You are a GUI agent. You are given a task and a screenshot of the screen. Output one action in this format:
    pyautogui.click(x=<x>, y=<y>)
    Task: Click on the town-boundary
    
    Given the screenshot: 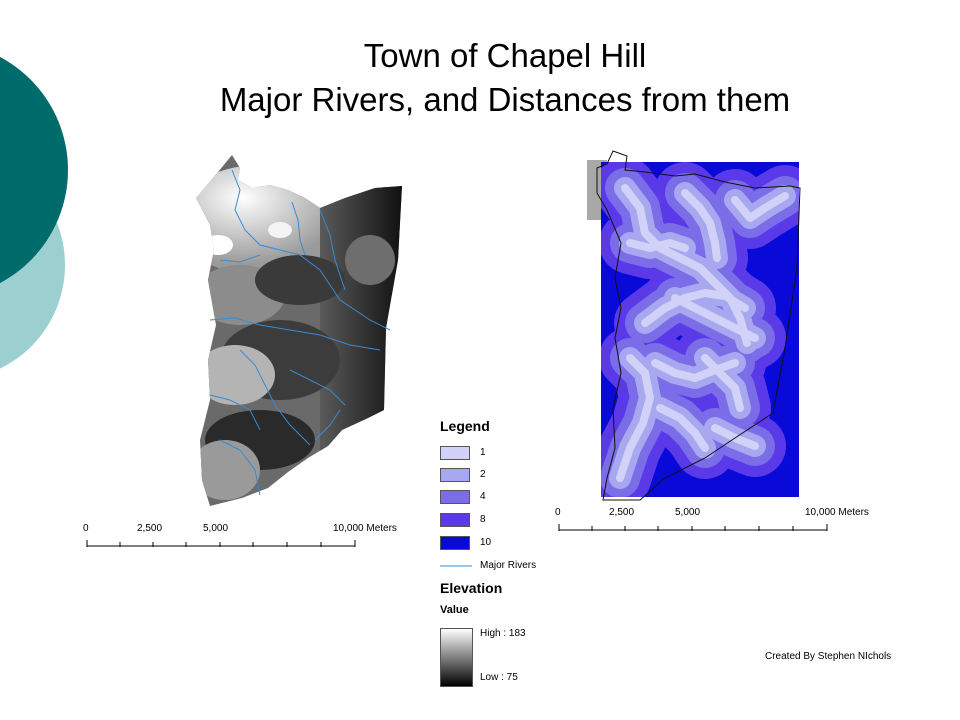 What is the action you would take?
    pyautogui.click(x=698, y=325)
    